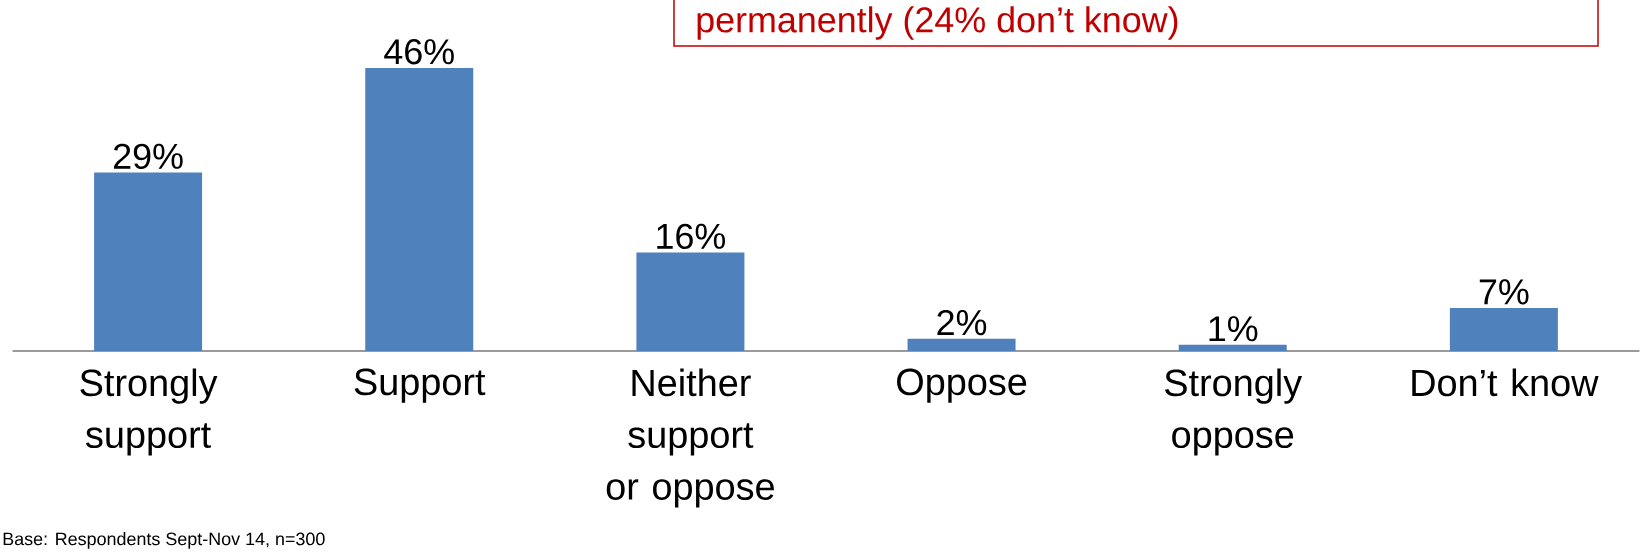 The image size is (1640, 557). Describe the element at coordinates (690, 438) in the screenshot. I see `x-tick-label: Neither support or oppose` at that location.